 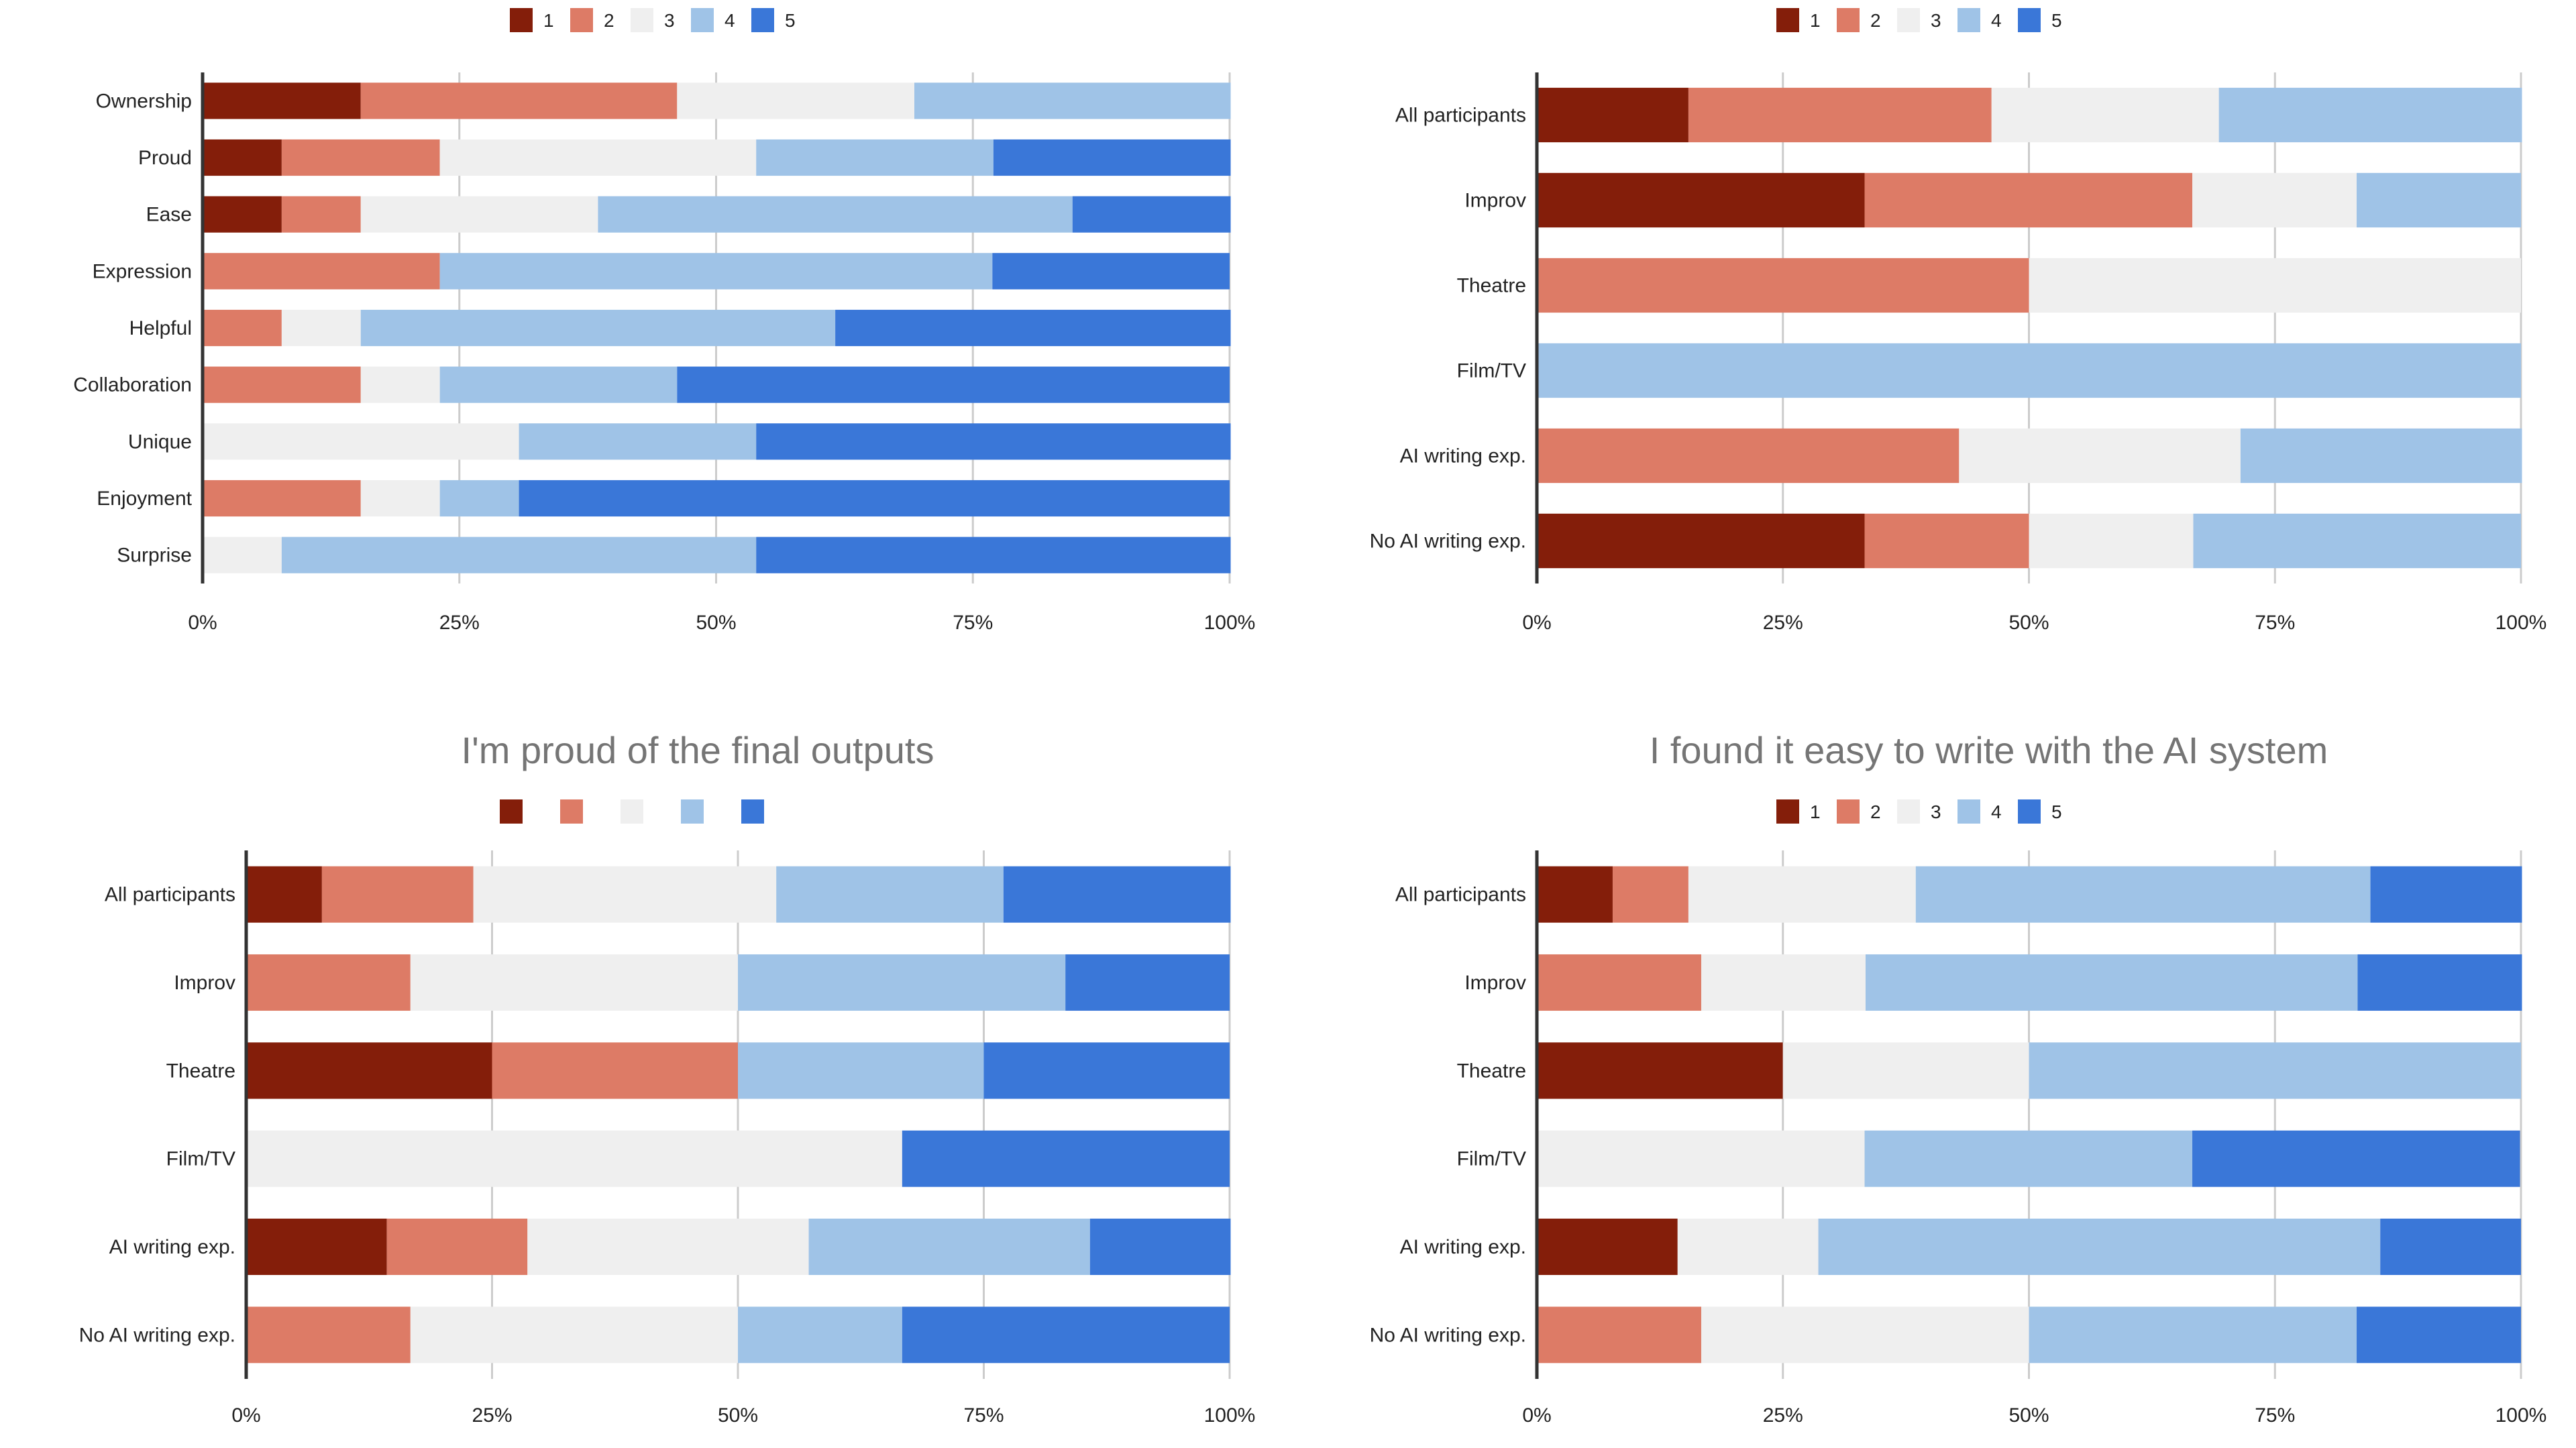 What do you see at coordinates (157, 1335) in the screenshot?
I see `category-label: No AI writing exp.` at bounding box center [157, 1335].